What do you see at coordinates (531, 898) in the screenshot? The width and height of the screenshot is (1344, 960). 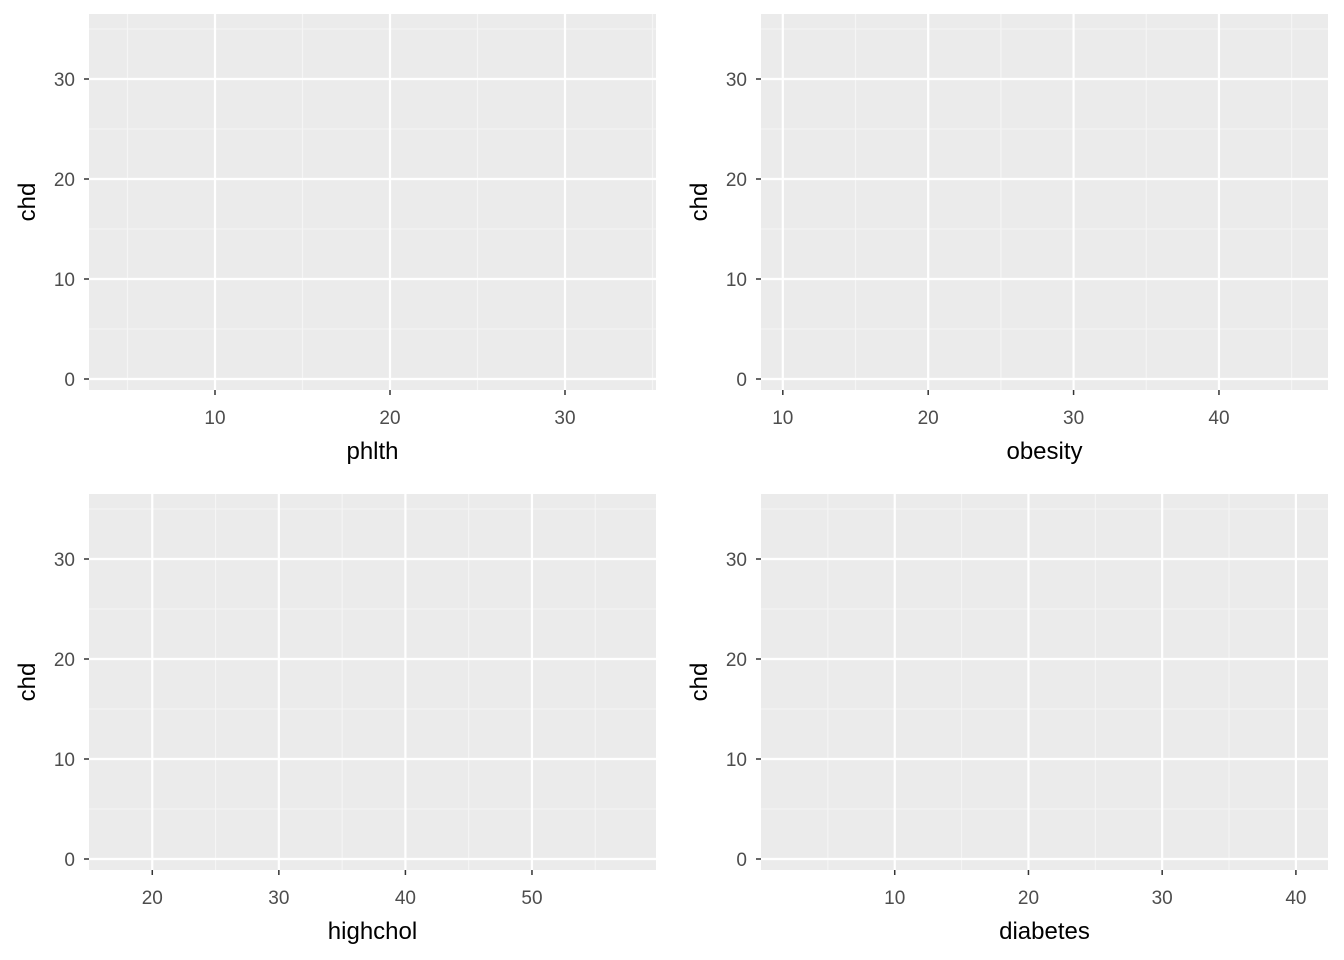 I see `x-tick-label: 50` at bounding box center [531, 898].